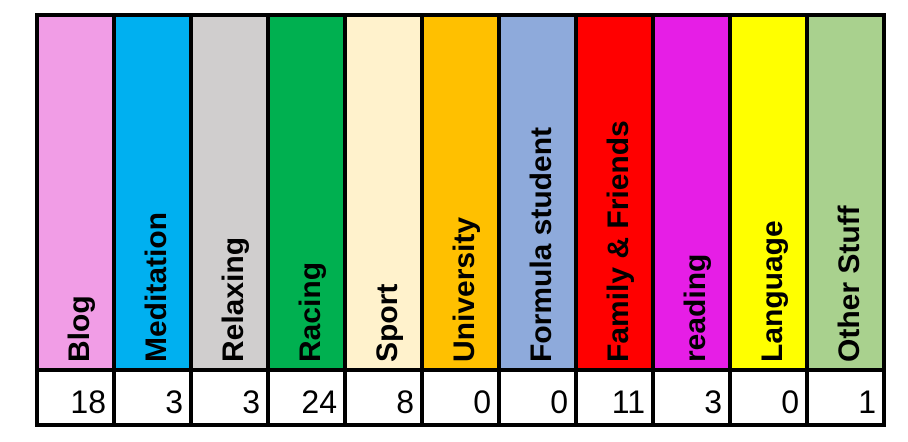 The height and width of the screenshot is (442, 908). What do you see at coordinates (156, 287) in the screenshot?
I see `column-label: Meditation` at bounding box center [156, 287].